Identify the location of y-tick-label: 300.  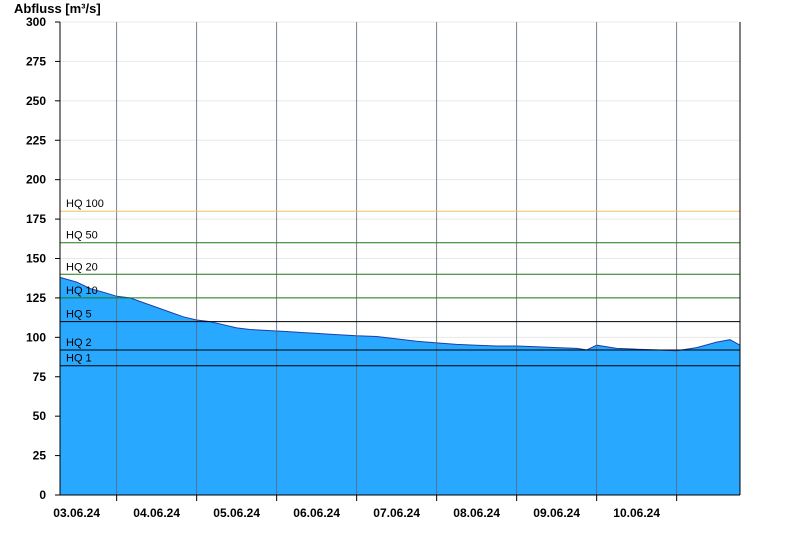
(36, 22).